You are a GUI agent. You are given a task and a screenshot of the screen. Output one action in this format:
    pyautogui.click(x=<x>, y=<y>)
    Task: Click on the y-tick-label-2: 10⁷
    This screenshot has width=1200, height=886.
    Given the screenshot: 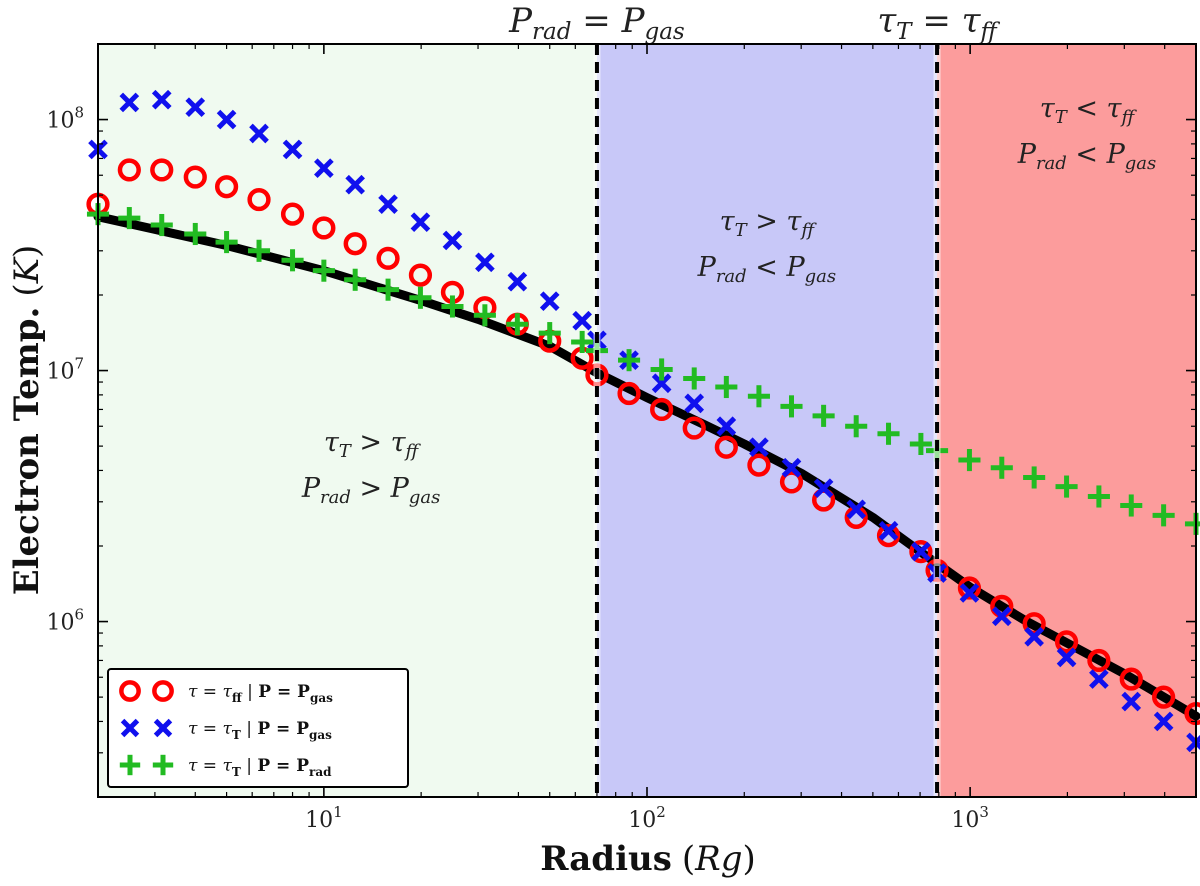 What is the action you would take?
    pyautogui.click(x=65, y=370)
    